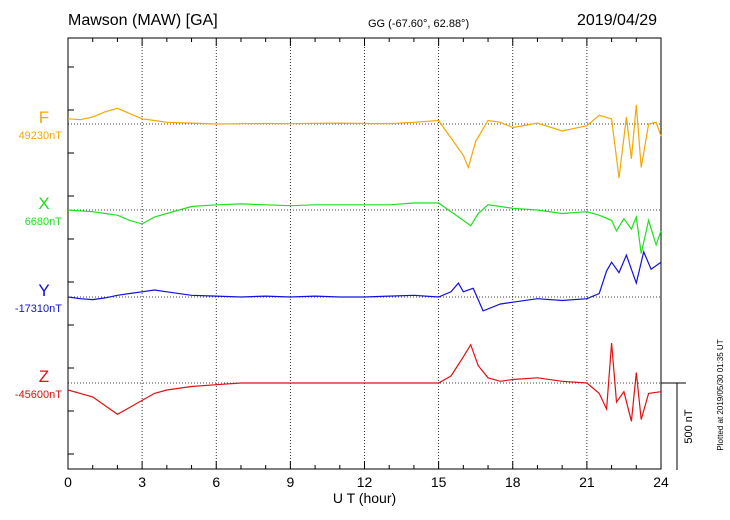  I want to click on plotted-timestamp: Plotted at 2019/05/30 01:35 UT, so click(720, 394).